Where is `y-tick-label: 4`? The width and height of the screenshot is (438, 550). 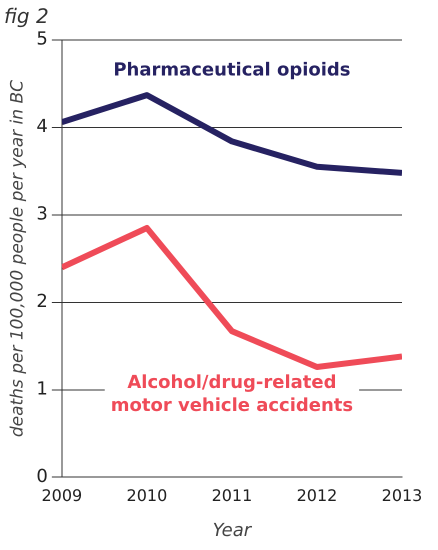
y-tick-label: 4 is located at coordinates (42, 127).